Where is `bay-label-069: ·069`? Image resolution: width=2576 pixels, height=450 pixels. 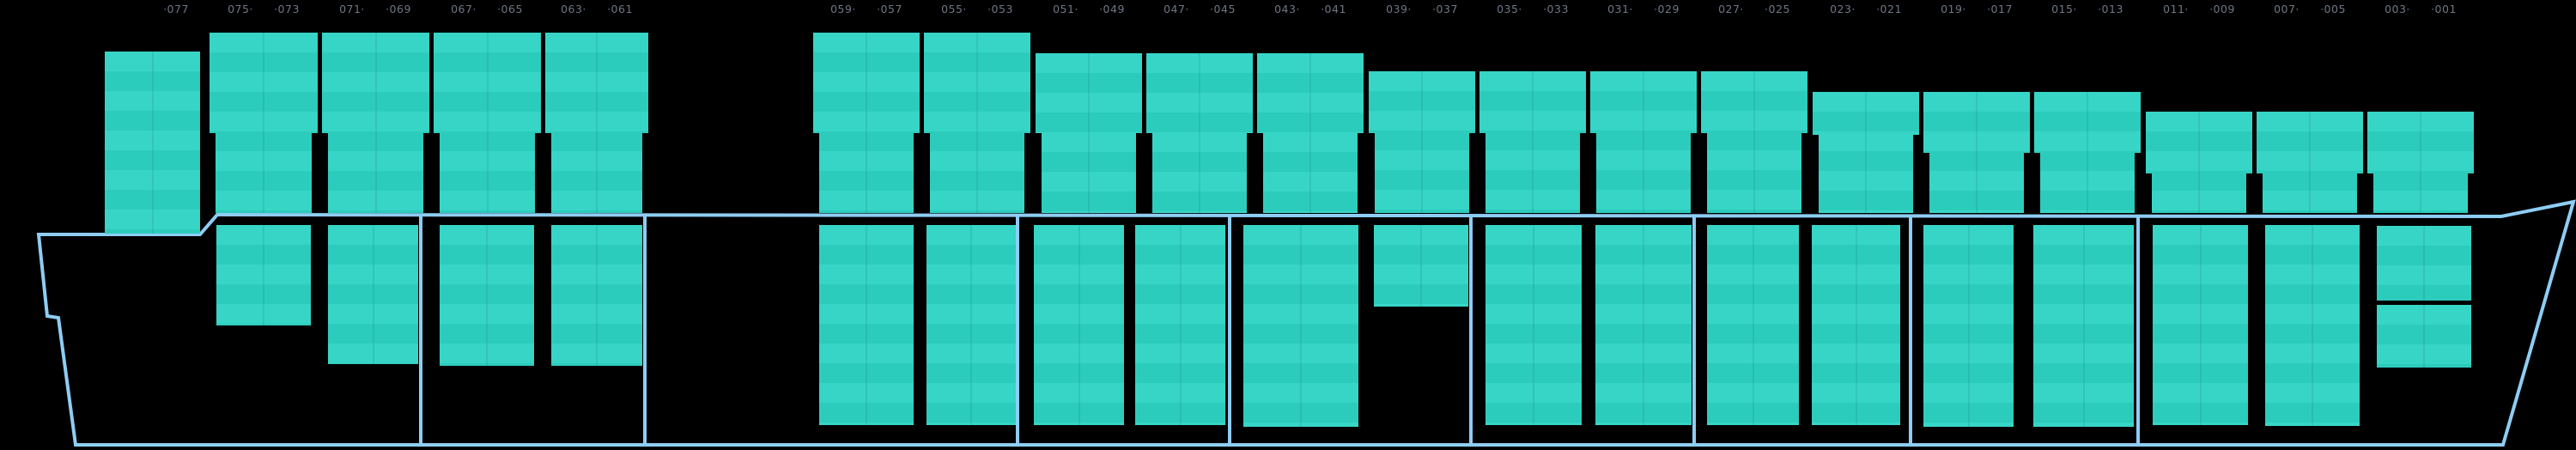
bay-label-069: ·069 is located at coordinates (399, 9).